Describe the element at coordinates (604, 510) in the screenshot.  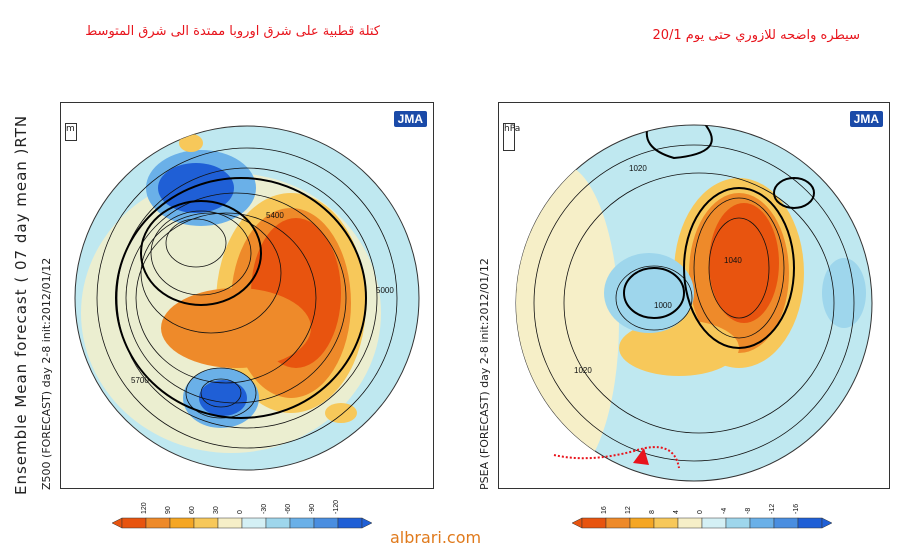
I see `right-colorbar-tick: 16` at that location.